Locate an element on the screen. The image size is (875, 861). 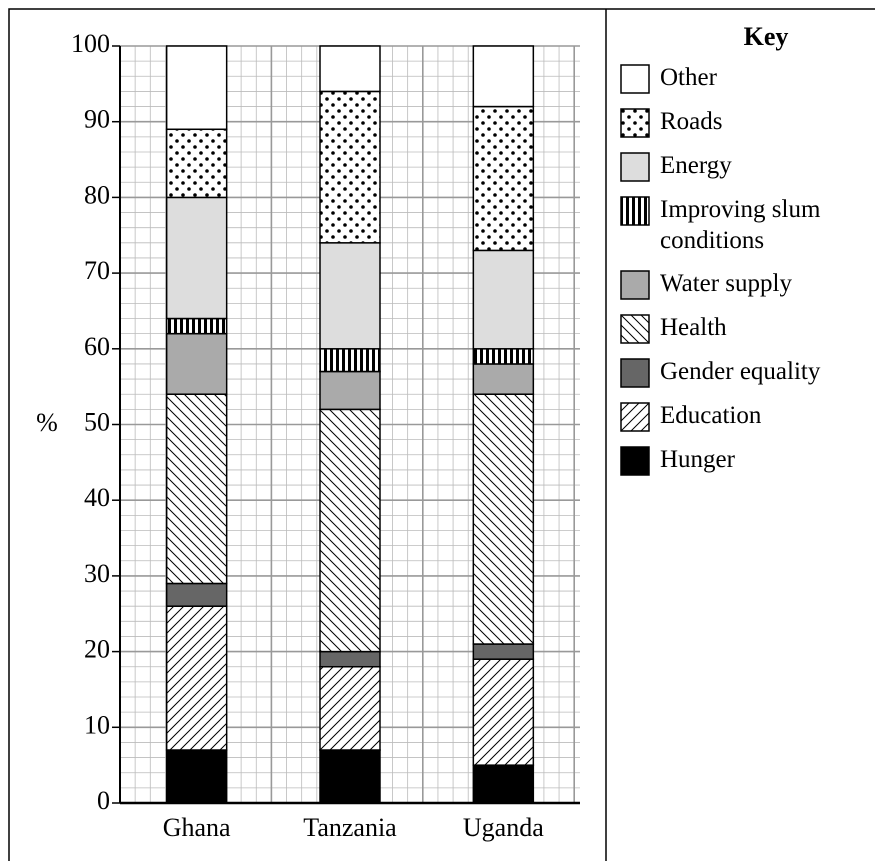
legend-title: Key is located at coordinates (766, 36).